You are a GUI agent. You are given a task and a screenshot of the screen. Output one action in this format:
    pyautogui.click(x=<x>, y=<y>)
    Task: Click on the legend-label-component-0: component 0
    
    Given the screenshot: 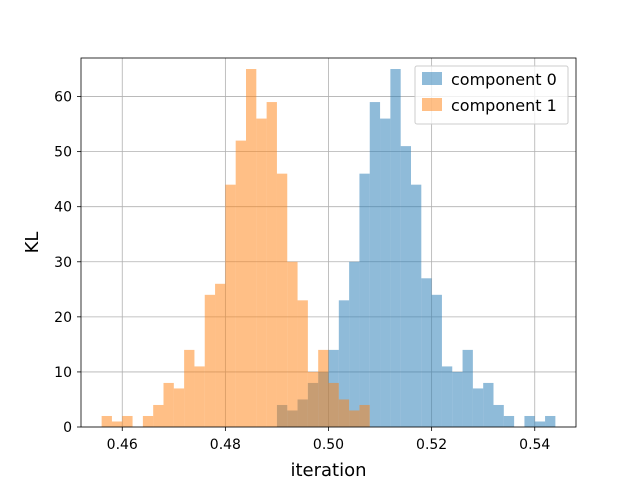 What is the action you would take?
    pyautogui.click(x=504, y=79)
    